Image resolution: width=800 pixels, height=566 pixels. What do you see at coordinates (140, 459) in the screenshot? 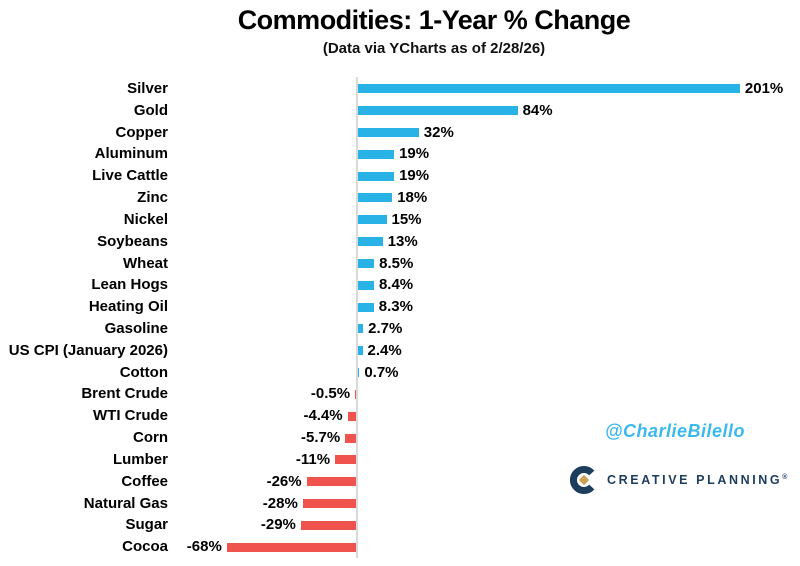
I see `category-label: Lumber` at bounding box center [140, 459].